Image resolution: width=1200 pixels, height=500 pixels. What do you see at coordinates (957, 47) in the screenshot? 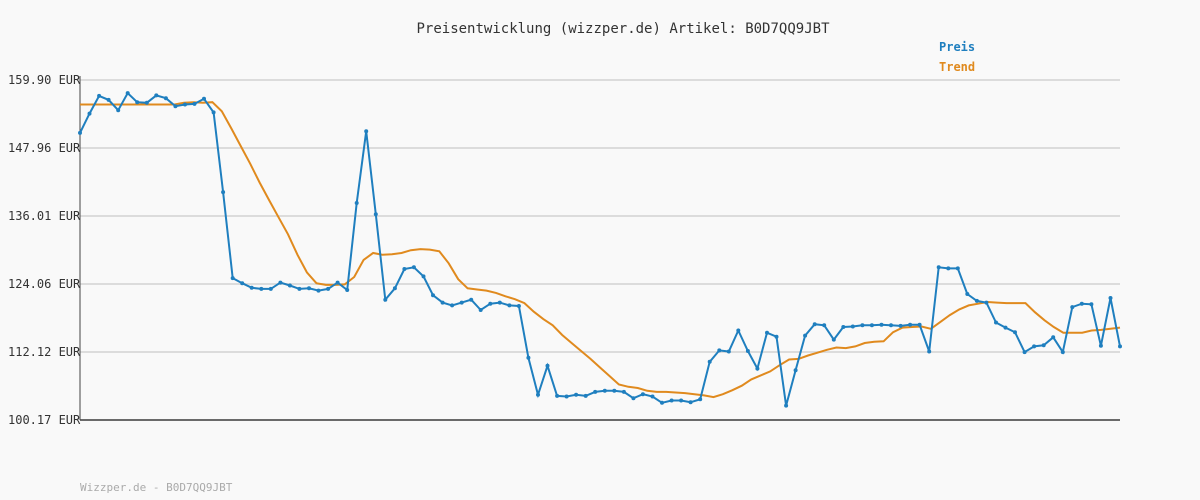
I see `legend-label-preis: Preis` at bounding box center [957, 47].